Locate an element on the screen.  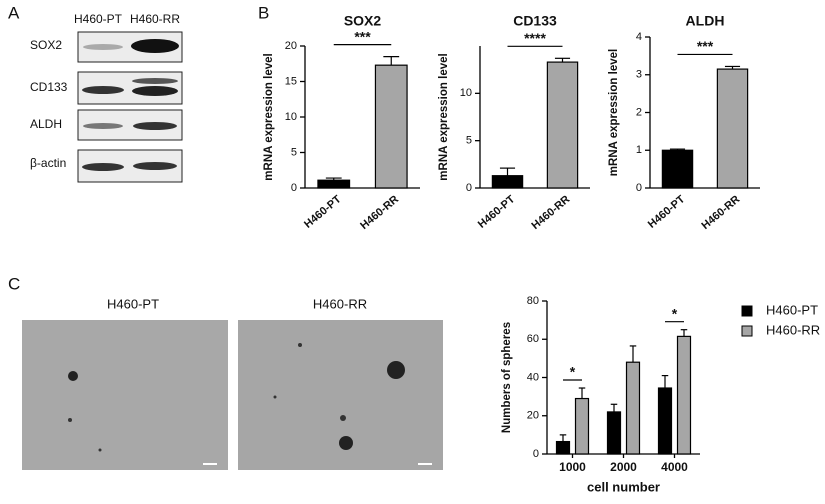
chart-title: SOX2 is located at coordinates (363, 21).